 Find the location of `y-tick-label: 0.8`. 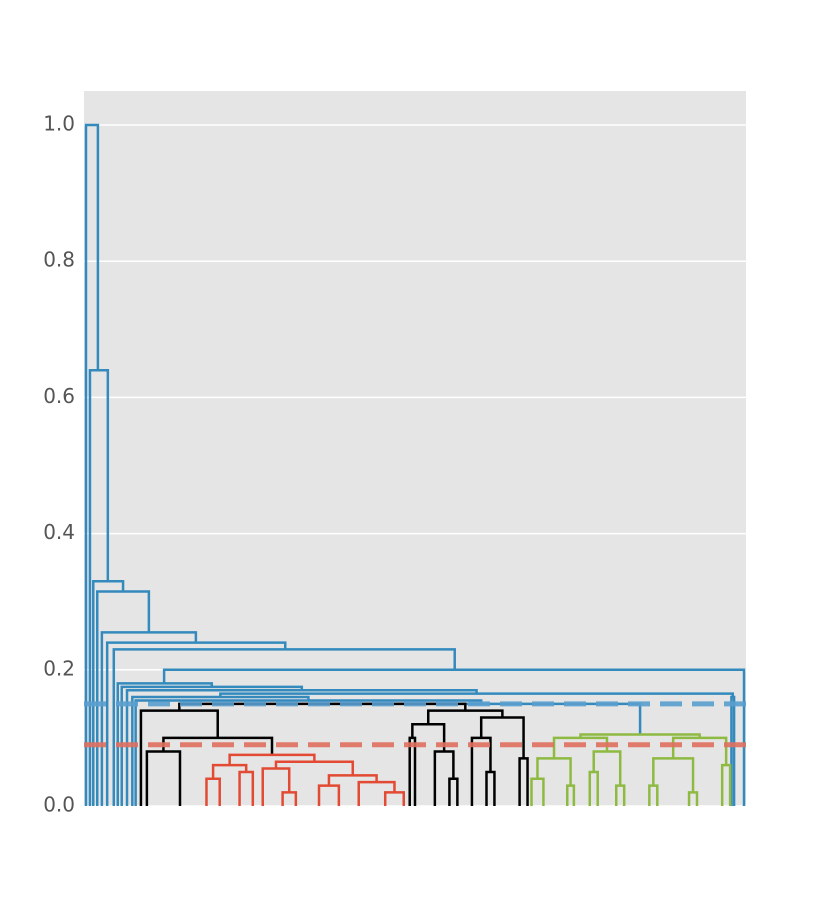

y-tick-label: 0.8 is located at coordinates (59, 260).